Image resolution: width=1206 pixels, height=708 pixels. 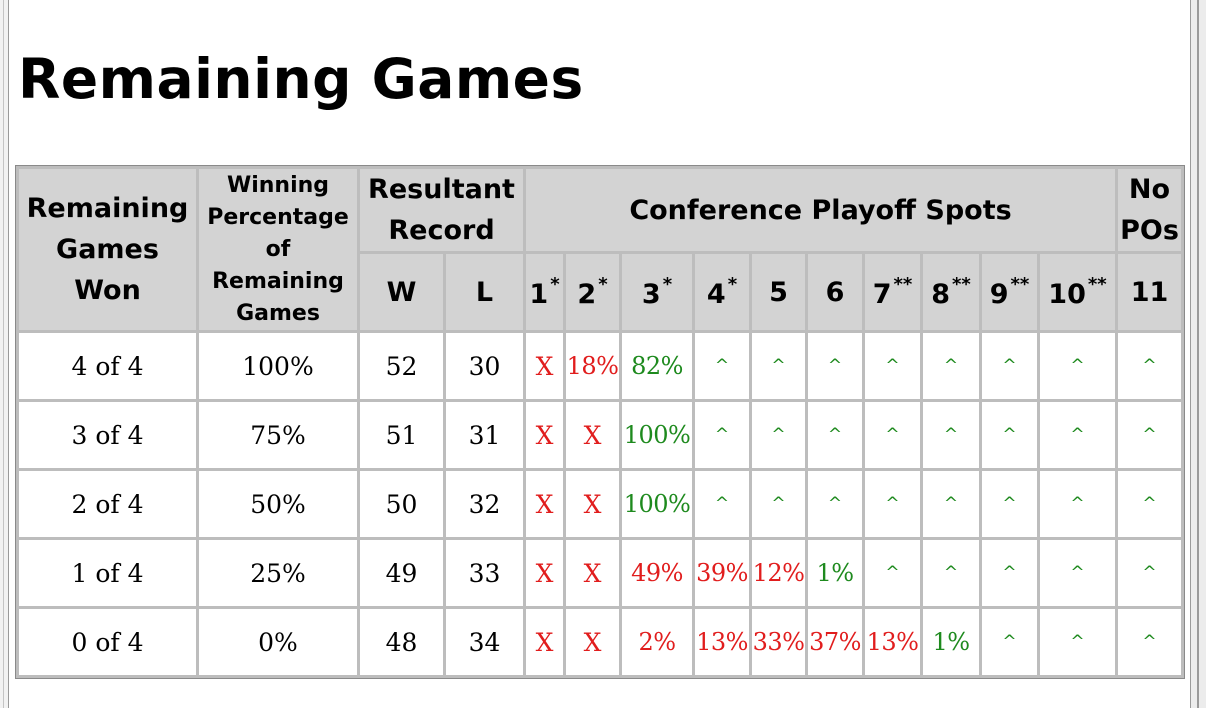 I want to click on header-spot-number: 11, so click(x=1149, y=292).